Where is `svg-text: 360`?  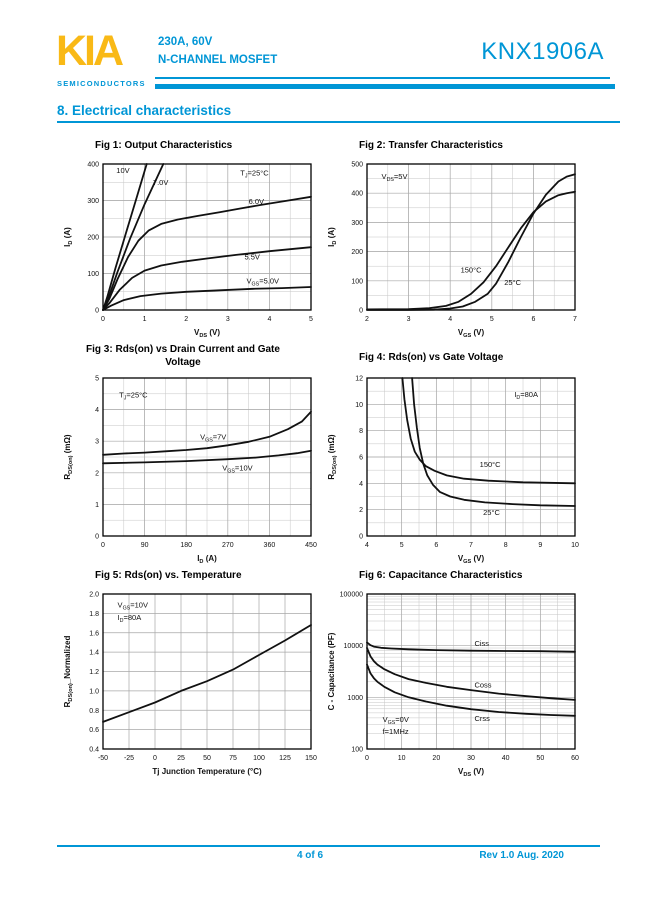
svg-text: 360 is located at coordinates (270, 545).